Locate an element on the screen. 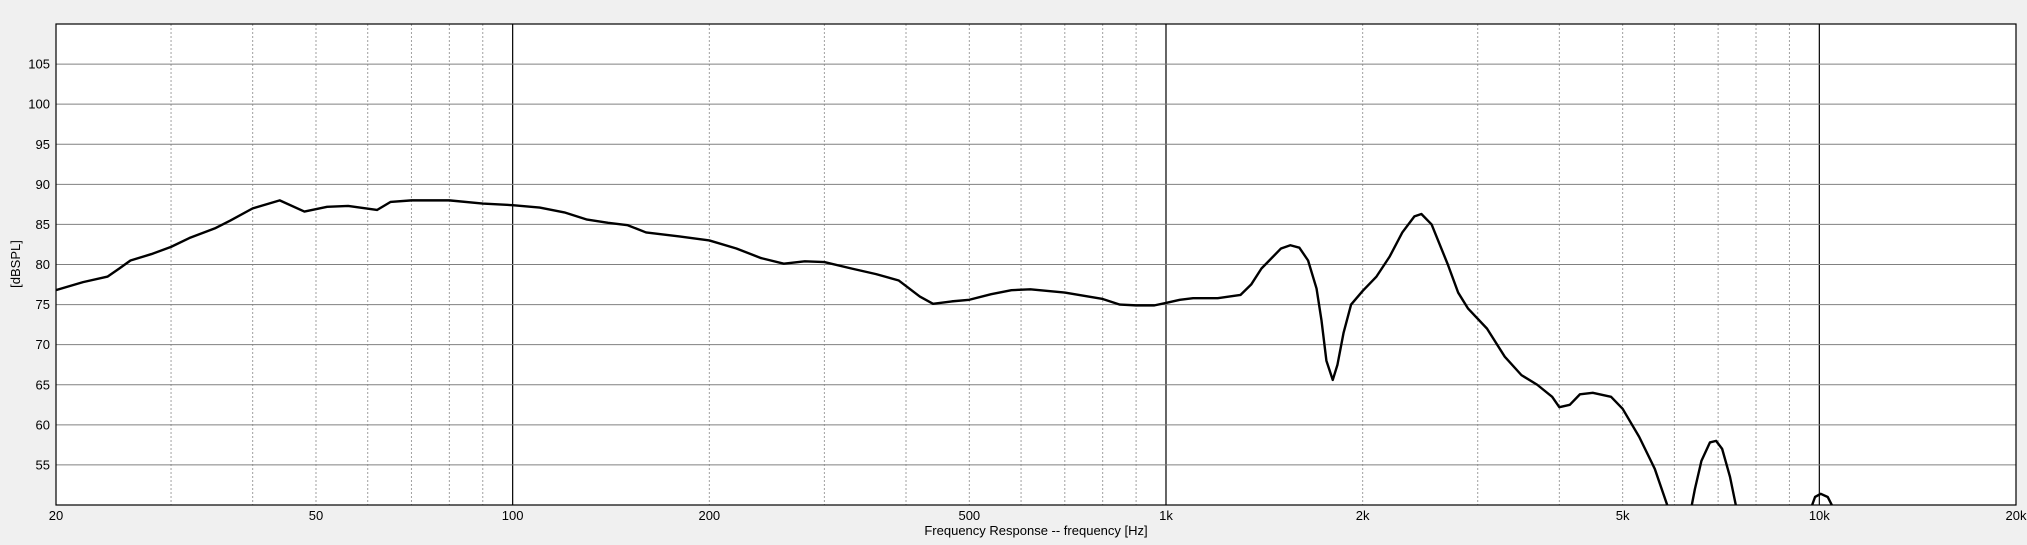  x-tick-label: 5k is located at coordinates (1623, 515).